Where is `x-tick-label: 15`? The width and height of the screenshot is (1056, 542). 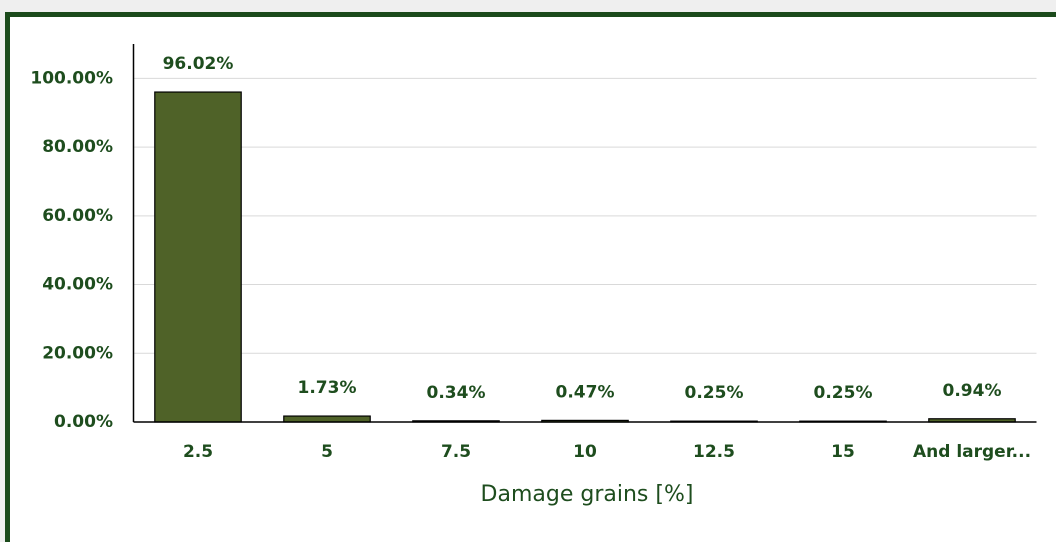
x-tick-label: 15 is located at coordinates (843, 452).